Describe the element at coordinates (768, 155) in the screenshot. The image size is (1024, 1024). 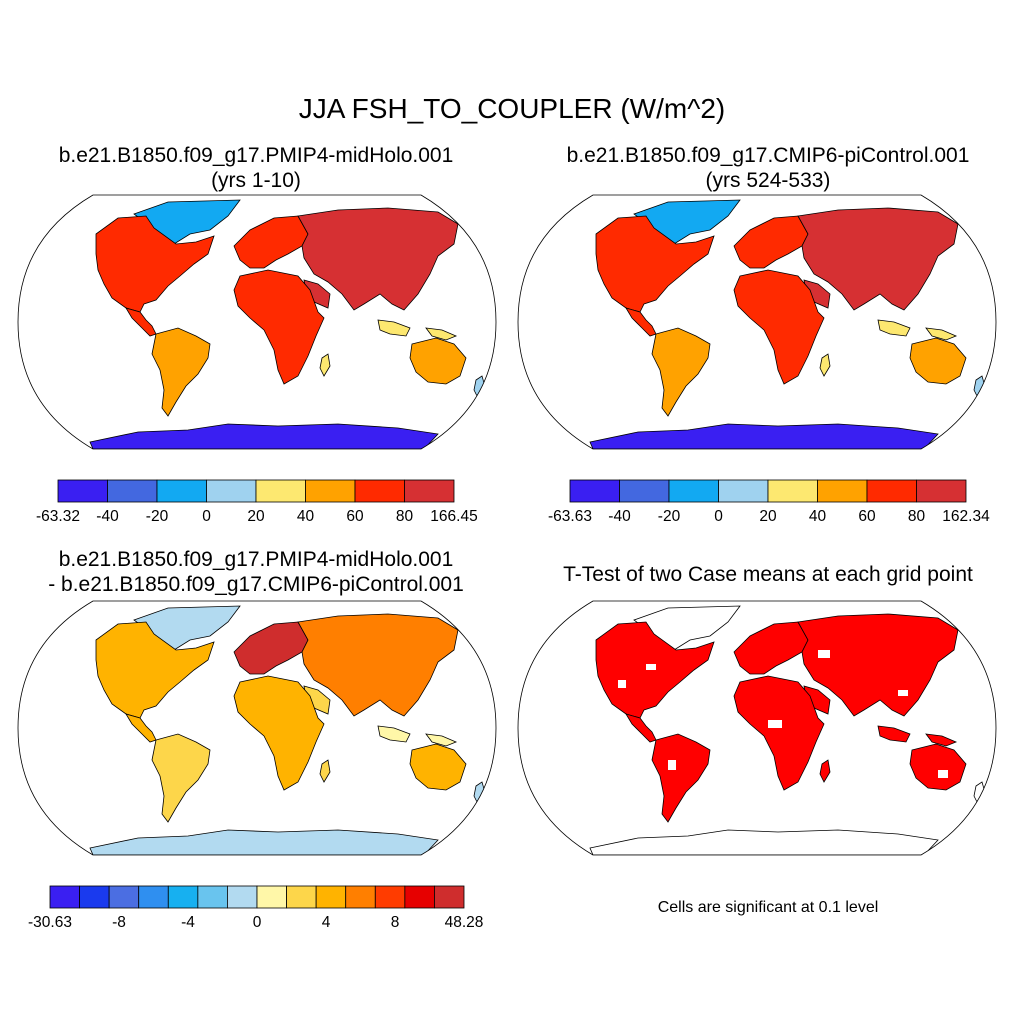
I see `panel-2-title-line1: b.e21.B1850.f09_g17.CMIP6-piControl.001` at that location.